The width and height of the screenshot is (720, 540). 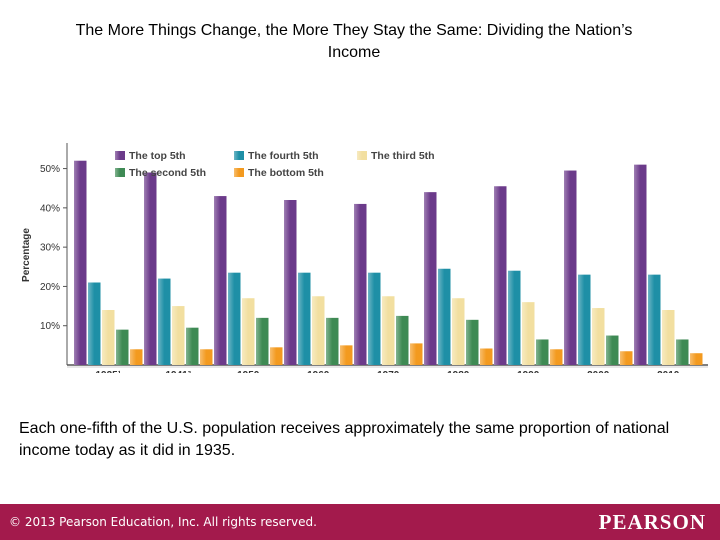 What do you see at coordinates (50, 169) in the screenshot?
I see `y-tick-label: 50%` at bounding box center [50, 169].